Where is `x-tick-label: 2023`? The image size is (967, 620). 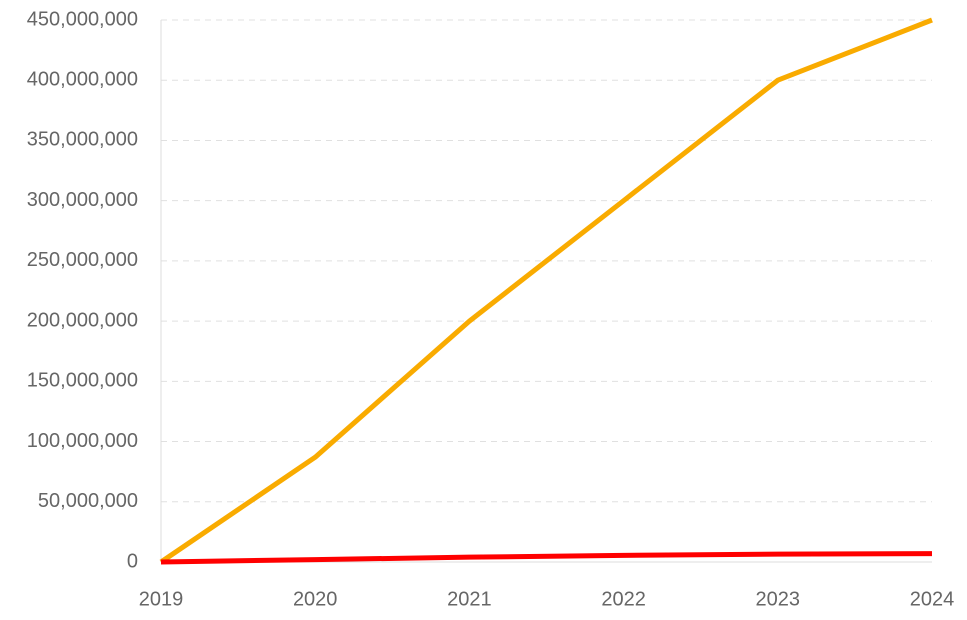
x-tick-label: 2023 is located at coordinates (778, 599).